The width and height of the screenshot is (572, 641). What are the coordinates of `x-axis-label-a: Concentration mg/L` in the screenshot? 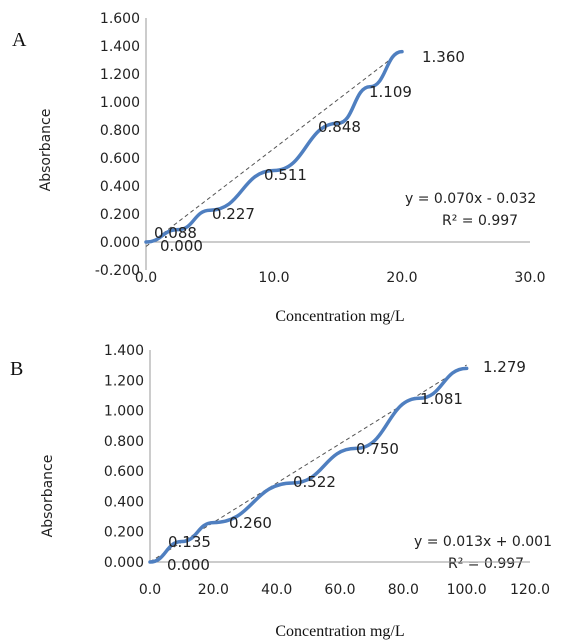 It's located at (339, 316).